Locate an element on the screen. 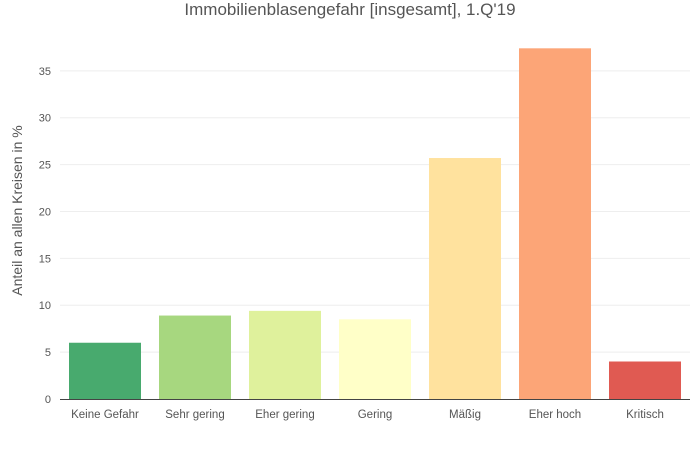 The width and height of the screenshot is (700, 450). x-tick-label: Kritisch is located at coordinates (645, 415).